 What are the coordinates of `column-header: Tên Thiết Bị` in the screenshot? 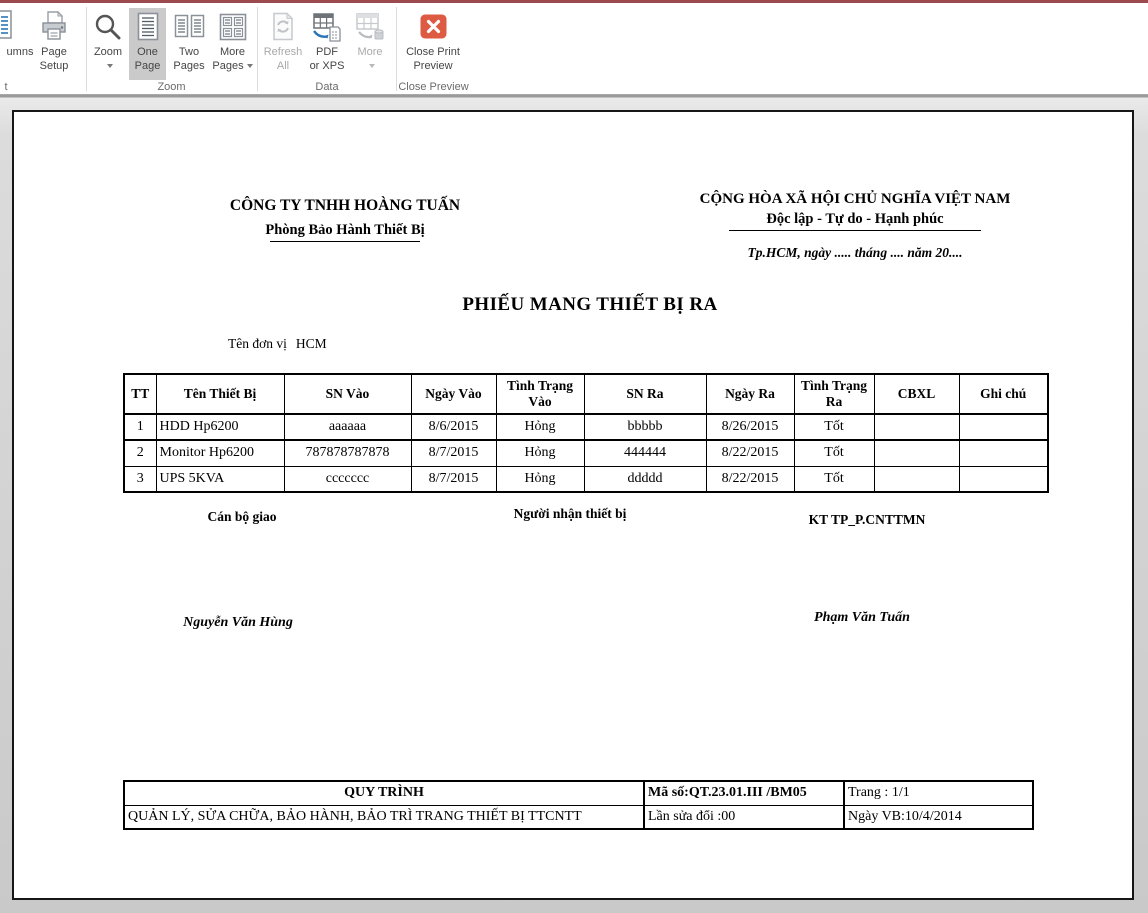 It's located at (220, 394).